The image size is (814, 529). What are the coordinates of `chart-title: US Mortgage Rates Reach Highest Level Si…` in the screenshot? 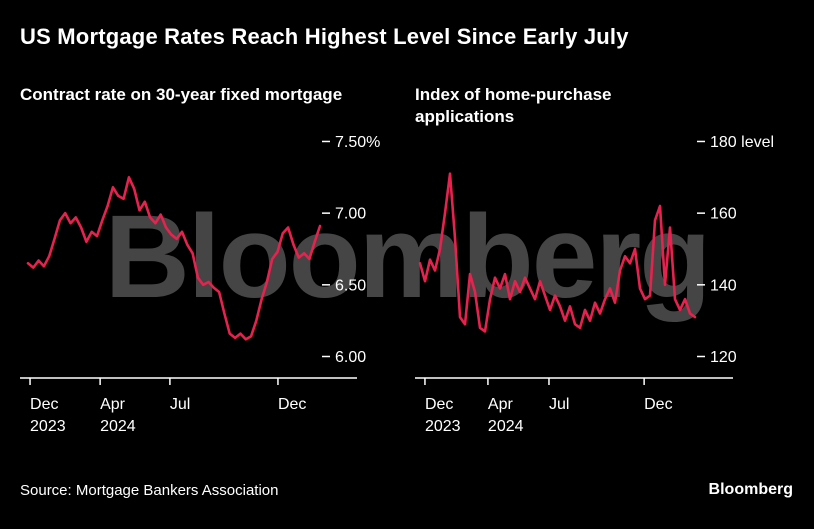 It's located at (324, 36).